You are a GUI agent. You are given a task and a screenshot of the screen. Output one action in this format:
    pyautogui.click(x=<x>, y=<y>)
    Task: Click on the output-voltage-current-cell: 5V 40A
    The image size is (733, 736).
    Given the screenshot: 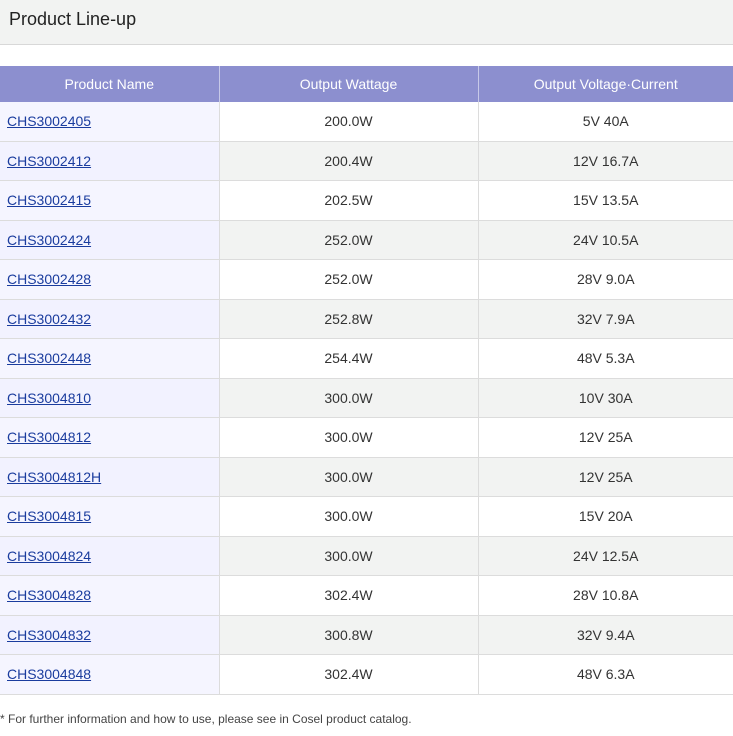 What is the action you would take?
    pyautogui.click(x=605, y=122)
    